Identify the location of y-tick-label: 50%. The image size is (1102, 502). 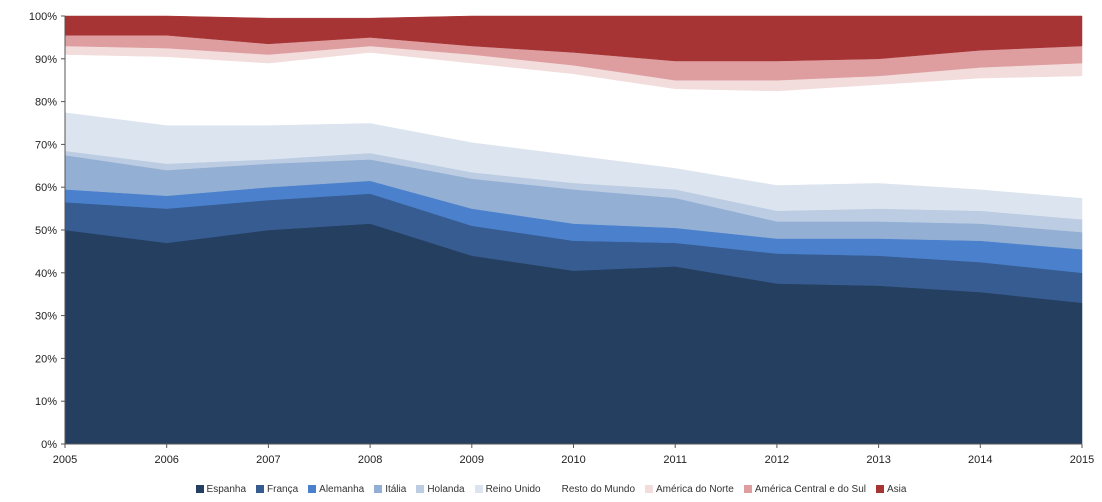
(46, 231).